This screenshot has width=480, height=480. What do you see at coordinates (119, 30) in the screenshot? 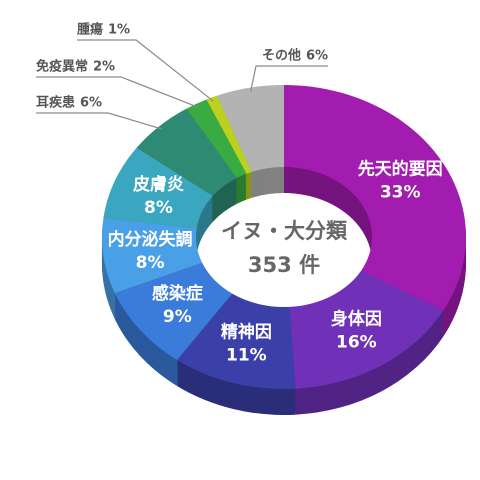
I see `slice-value: 1%` at bounding box center [119, 30].